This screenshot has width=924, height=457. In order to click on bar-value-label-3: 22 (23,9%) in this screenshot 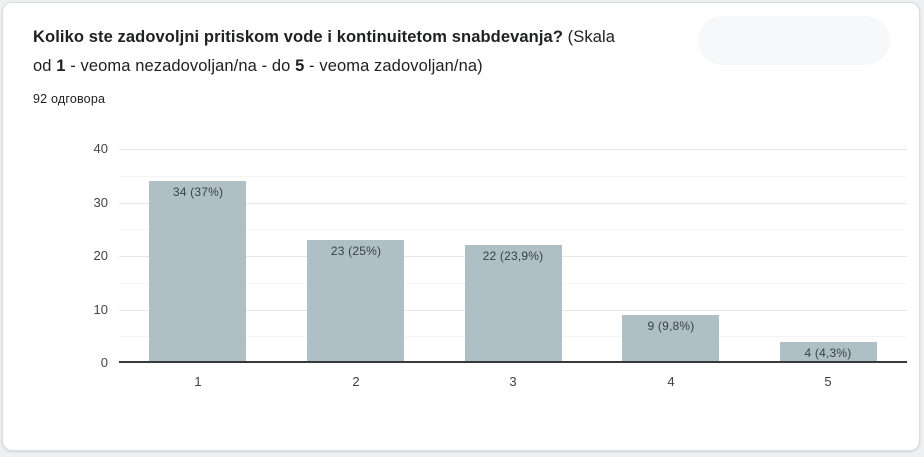, I will do `click(513, 256)`.